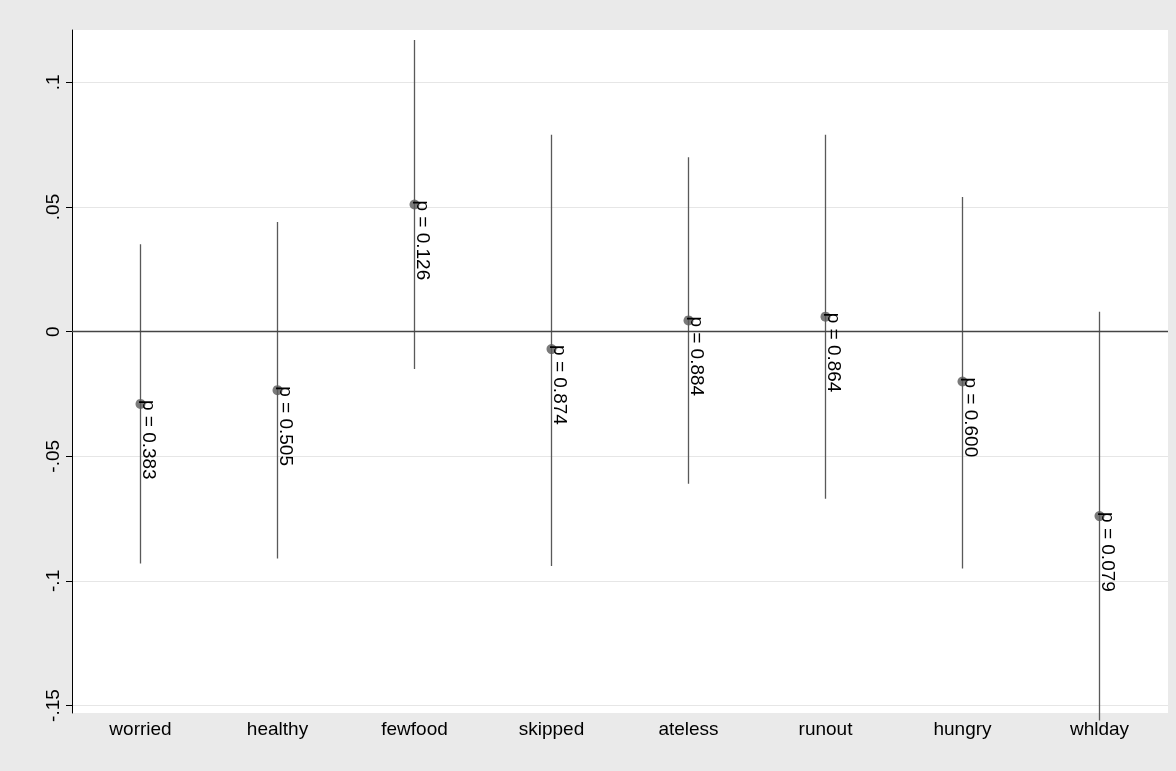 Image resolution: width=1176 pixels, height=771 pixels. What do you see at coordinates (414, 728) in the screenshot?
I see `x-tick-label: fewfood` at bounding box center [414, 728].